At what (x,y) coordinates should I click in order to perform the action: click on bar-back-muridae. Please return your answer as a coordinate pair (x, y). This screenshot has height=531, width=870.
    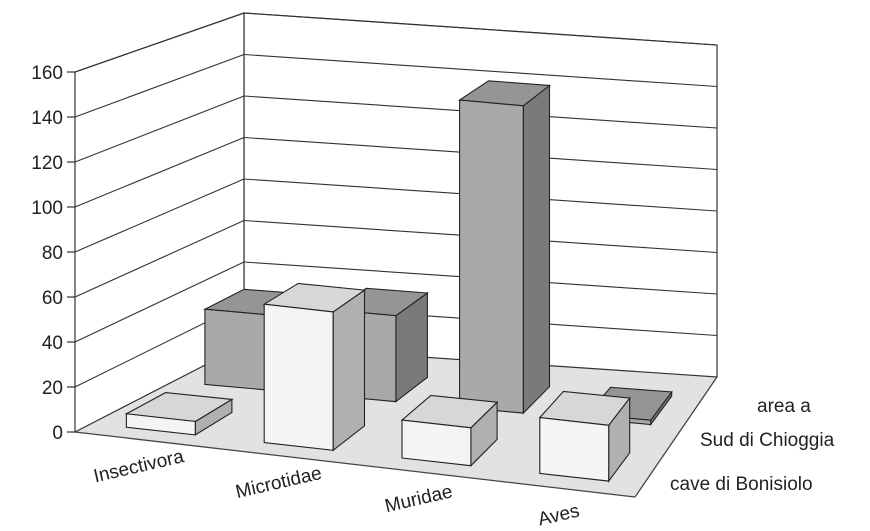
    Looking at the image, I should click on (504, 247).